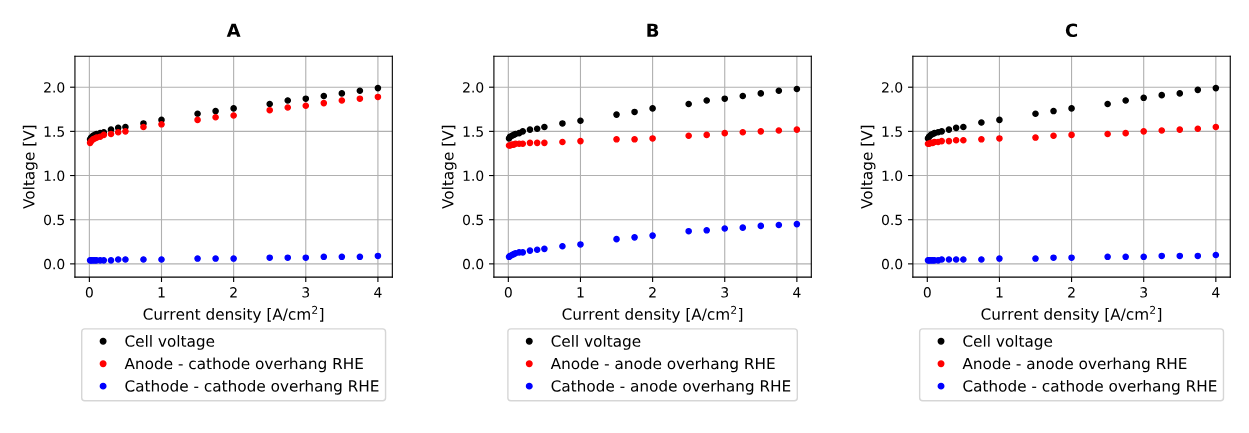 The height and width of the screenshot is (433, 1249). Describe the element at coordinates (671, 387) in the screenshot. I see `legend-label: Cathode - anode overhang RHE` at that location.